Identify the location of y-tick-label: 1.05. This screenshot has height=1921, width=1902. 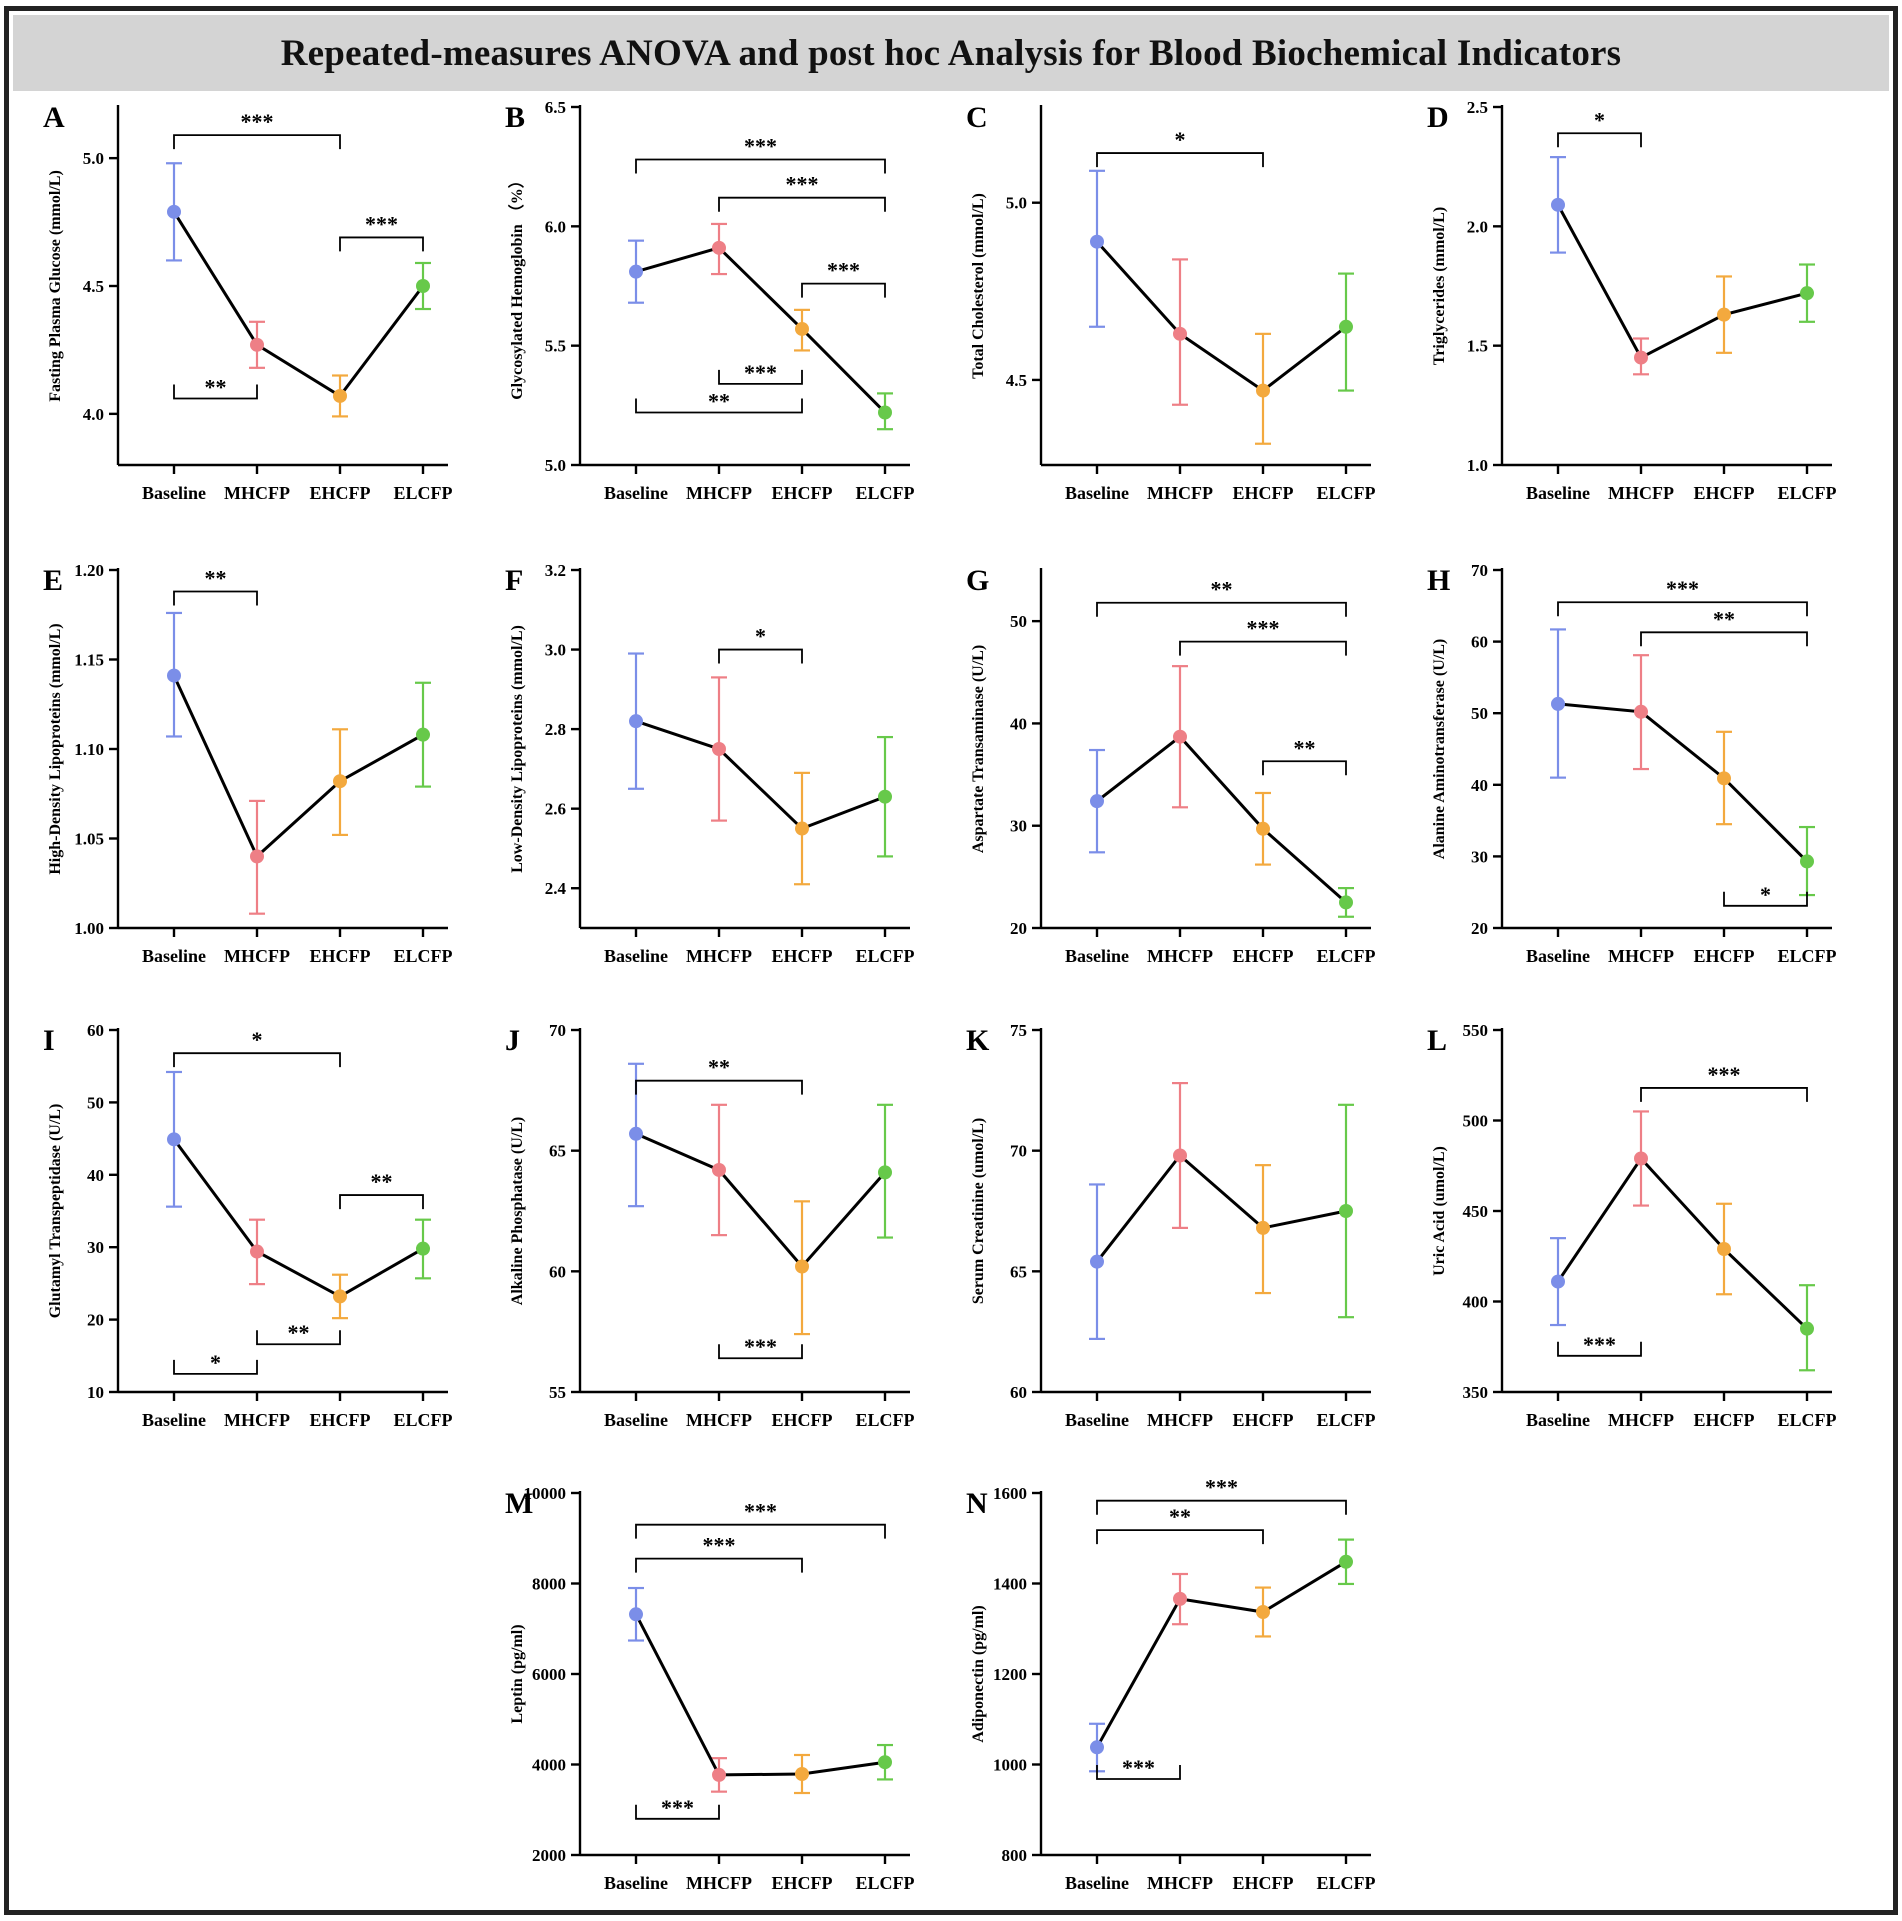
(89, 839).